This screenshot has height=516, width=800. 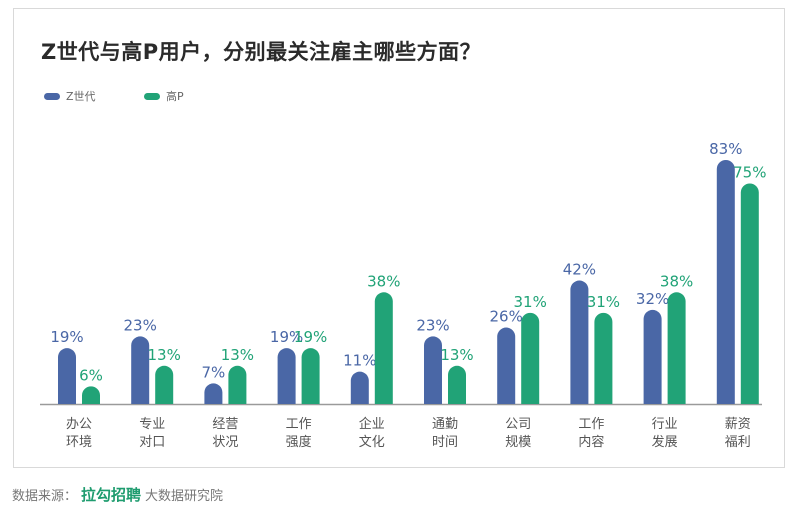 I want to click on data-label-p-2: 13%, so click(x=164, y=355).